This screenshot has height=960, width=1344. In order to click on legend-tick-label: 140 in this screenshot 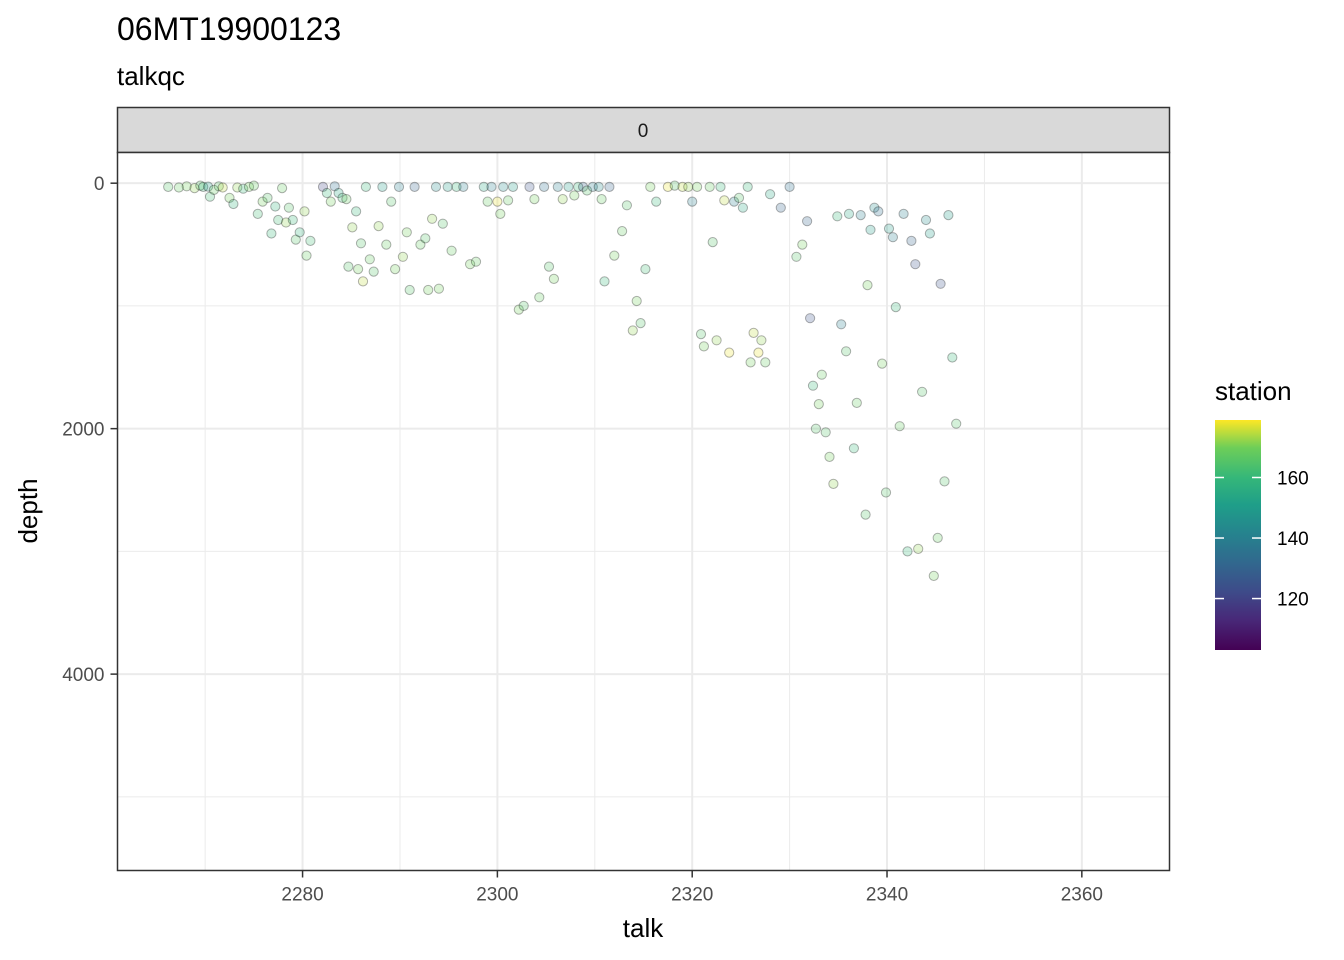, I will do `click(1293, 539)`.